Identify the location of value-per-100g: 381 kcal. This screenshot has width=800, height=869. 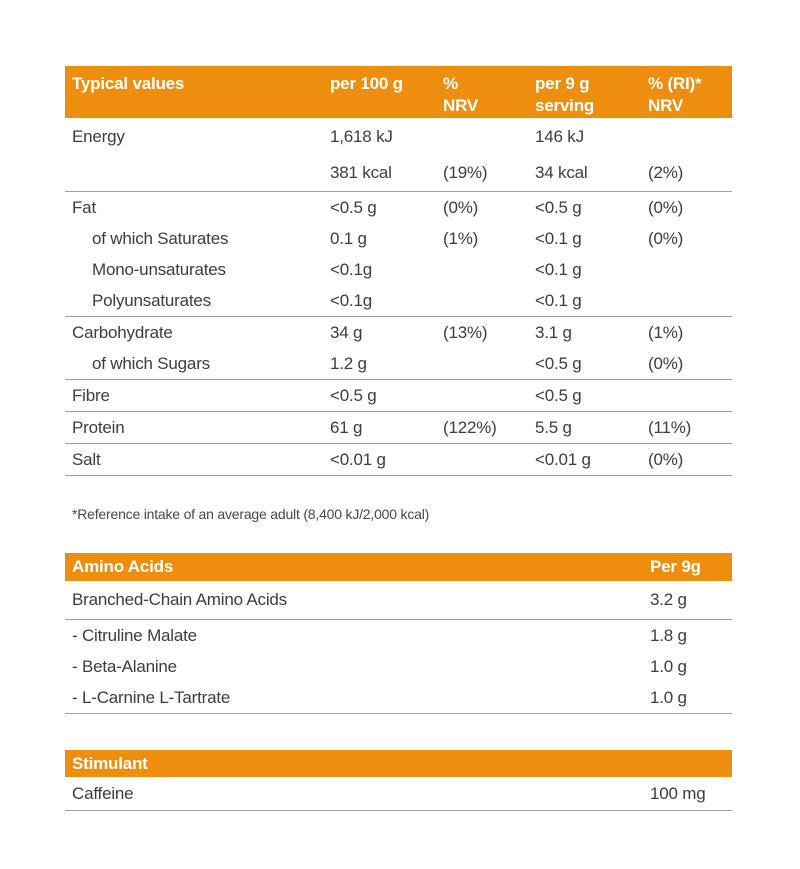
(361, 172).